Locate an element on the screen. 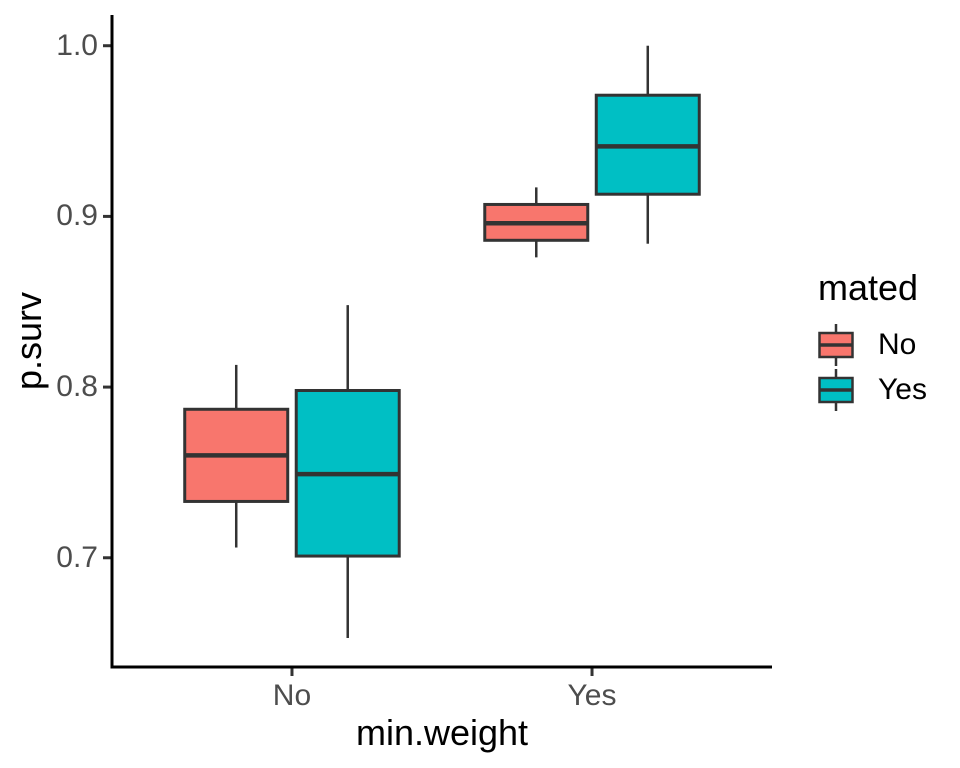 Image resolution: width=960 pixels, height=768 pixels. legend-entry: No is located at coordinates (872, 344).